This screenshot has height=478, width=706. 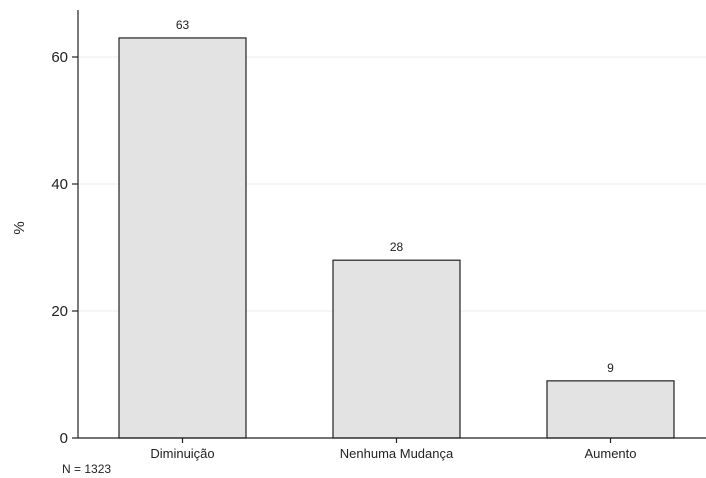 I want to click on bar-value-label: 9, so click(x=610, y=368).